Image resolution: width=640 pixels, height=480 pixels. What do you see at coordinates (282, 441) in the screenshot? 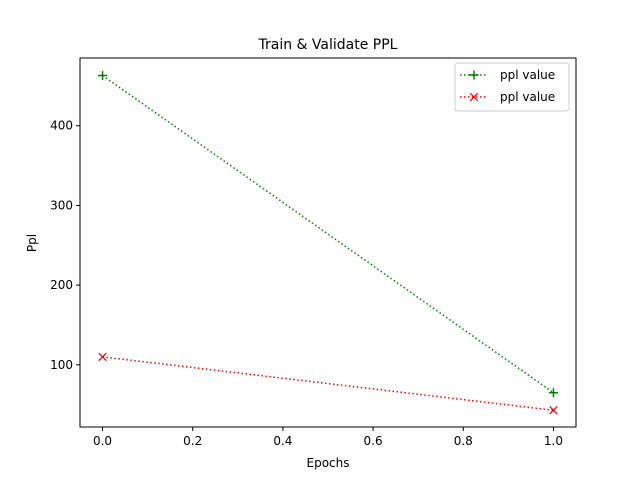
I see `x-tick-label: 0.4` at bounding box center [282, 441].